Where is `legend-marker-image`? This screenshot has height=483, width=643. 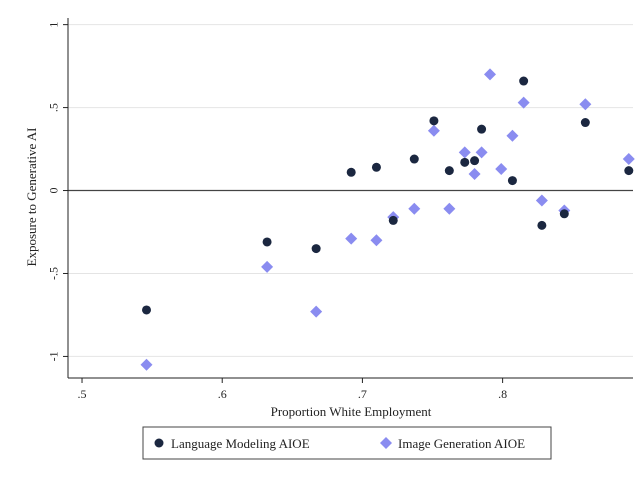
legend-marker-image is located at coordinates (386, 443).